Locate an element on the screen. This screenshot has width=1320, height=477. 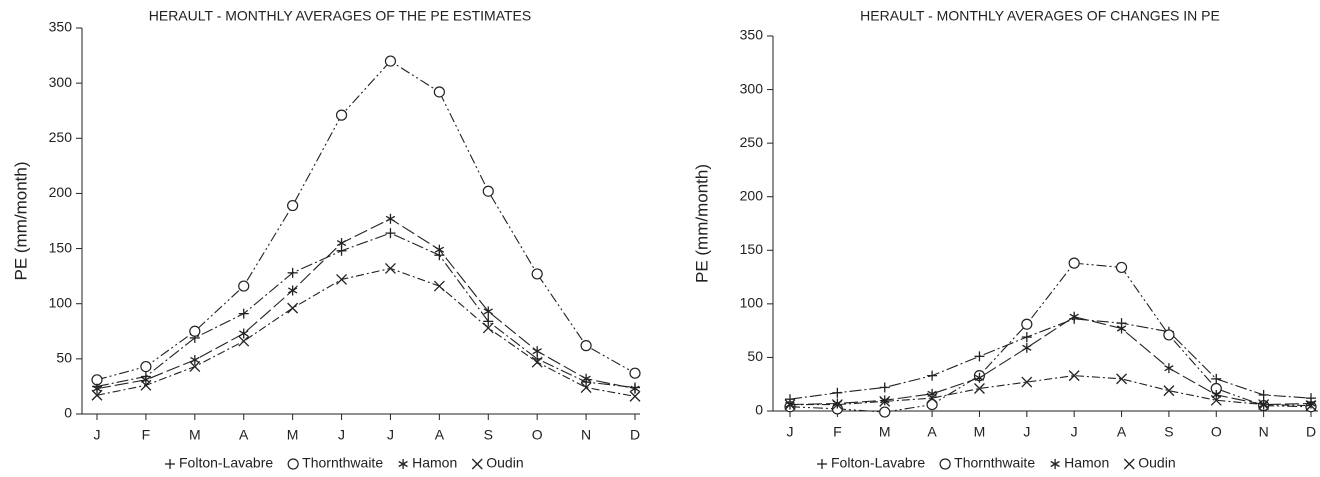
y-tick-label: 150 is located at coordinates (752, 249).